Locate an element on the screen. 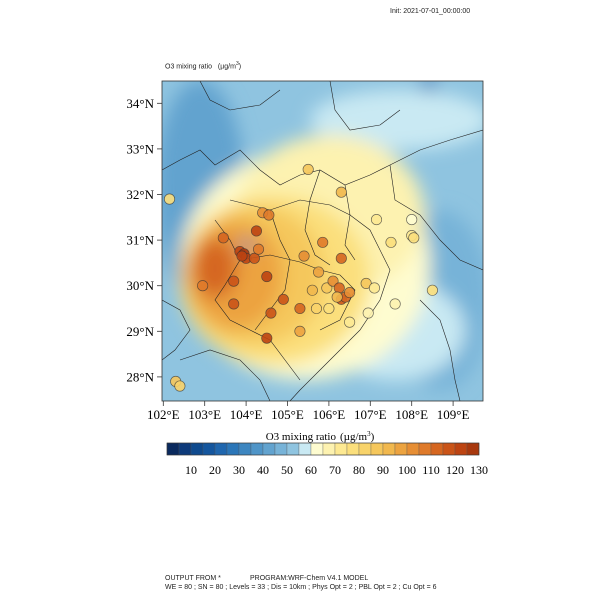 The height and width of the screenshot is (600, 600). colorbar-tick-label: 40 is located at coordinates (263, 470).